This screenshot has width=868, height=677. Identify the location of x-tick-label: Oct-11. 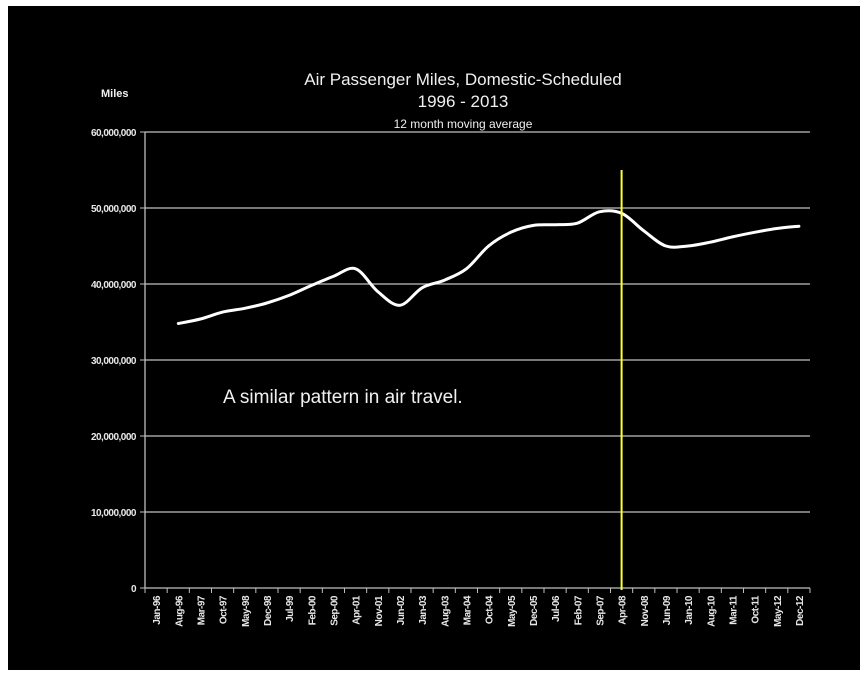
(756, 609).